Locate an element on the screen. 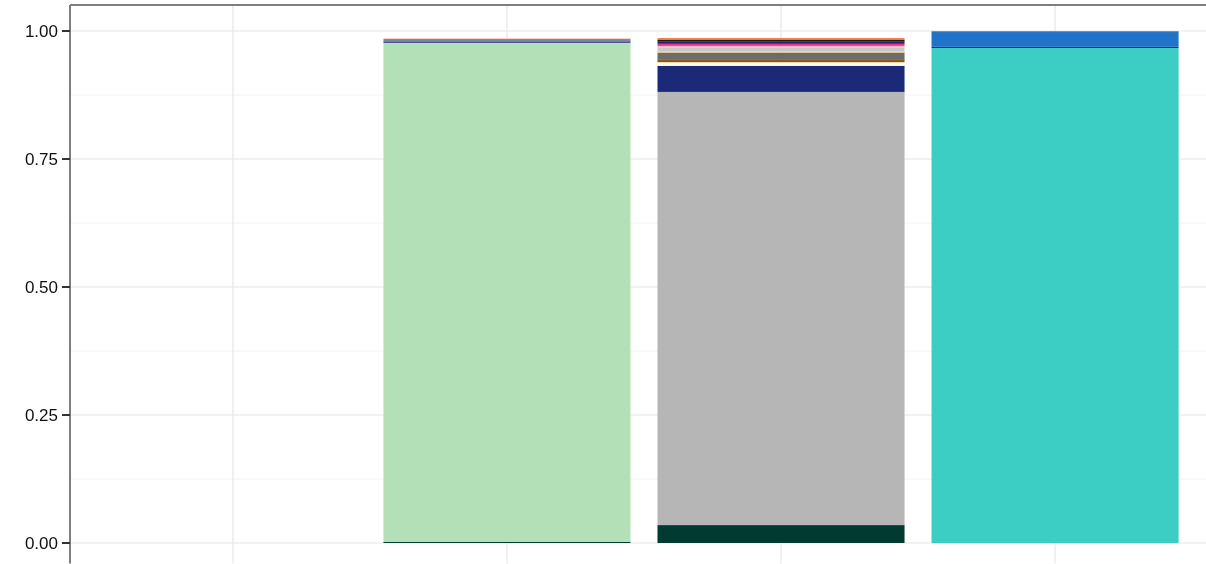 The height and width of the screenshot is (564, 1206). y-tick-label: 1.00 is located at coordinates (41, 31).